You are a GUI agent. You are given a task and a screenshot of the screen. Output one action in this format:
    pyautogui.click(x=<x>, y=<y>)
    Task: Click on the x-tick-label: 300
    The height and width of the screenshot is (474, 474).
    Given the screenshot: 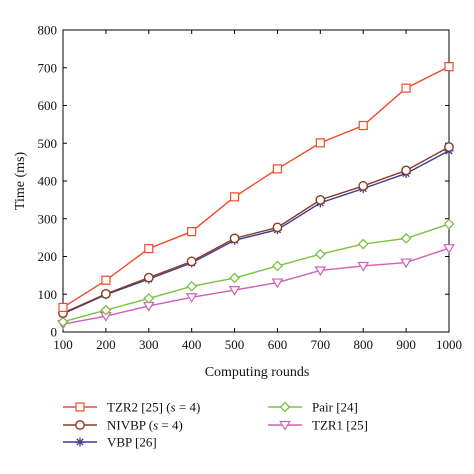 What is the action you would take?
    pyautogui.click(x=149, y=344)
    